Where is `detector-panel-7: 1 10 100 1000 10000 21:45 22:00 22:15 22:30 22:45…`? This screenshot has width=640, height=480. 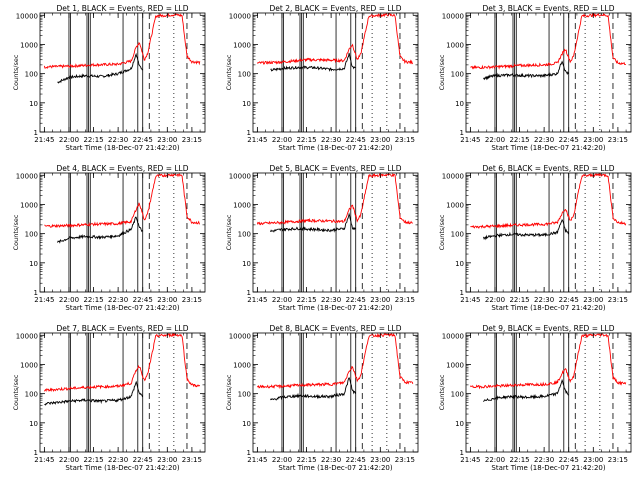
detector-panel-7: 1 10 100 1000 10000 21:45 22:00 22:15 22:30 22:45… is located at coordinates (109, 398).